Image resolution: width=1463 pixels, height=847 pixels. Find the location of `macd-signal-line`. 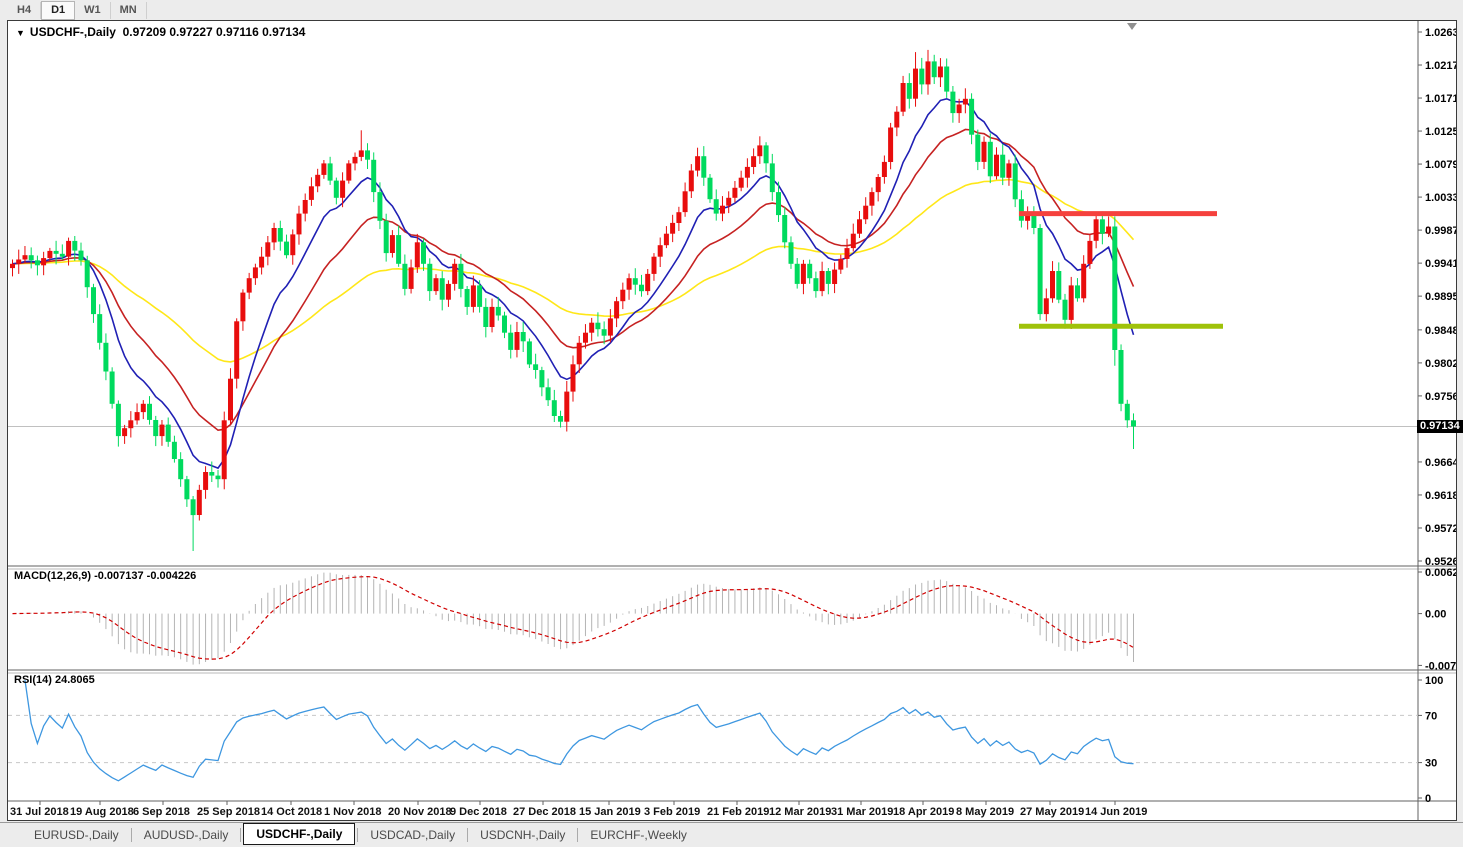

macd-signal-line is located at coordinates (573, 617).